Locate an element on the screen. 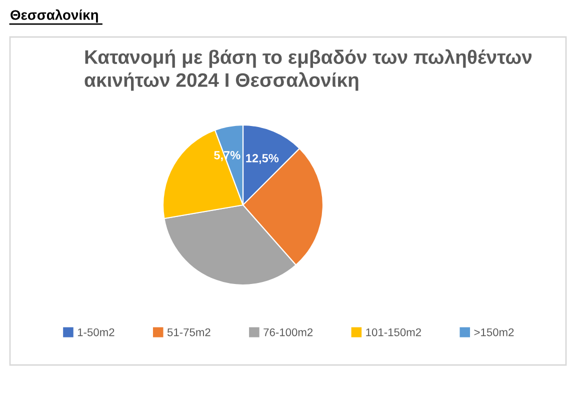 The width and height of the screenshot is (578, 413). legend-label: >150m2 is located at coordinates (494, 332).